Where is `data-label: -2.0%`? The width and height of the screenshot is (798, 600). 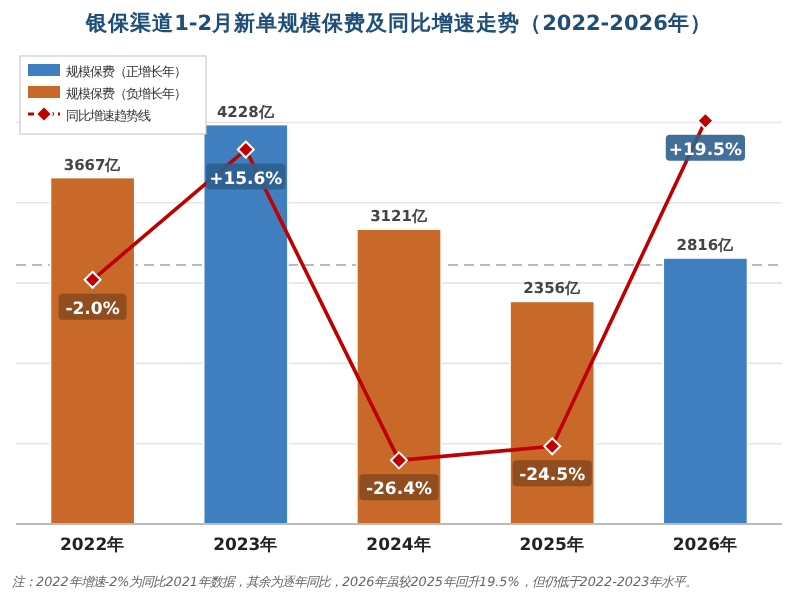 data-label: -2.0% is located at coordinates (93, 309).